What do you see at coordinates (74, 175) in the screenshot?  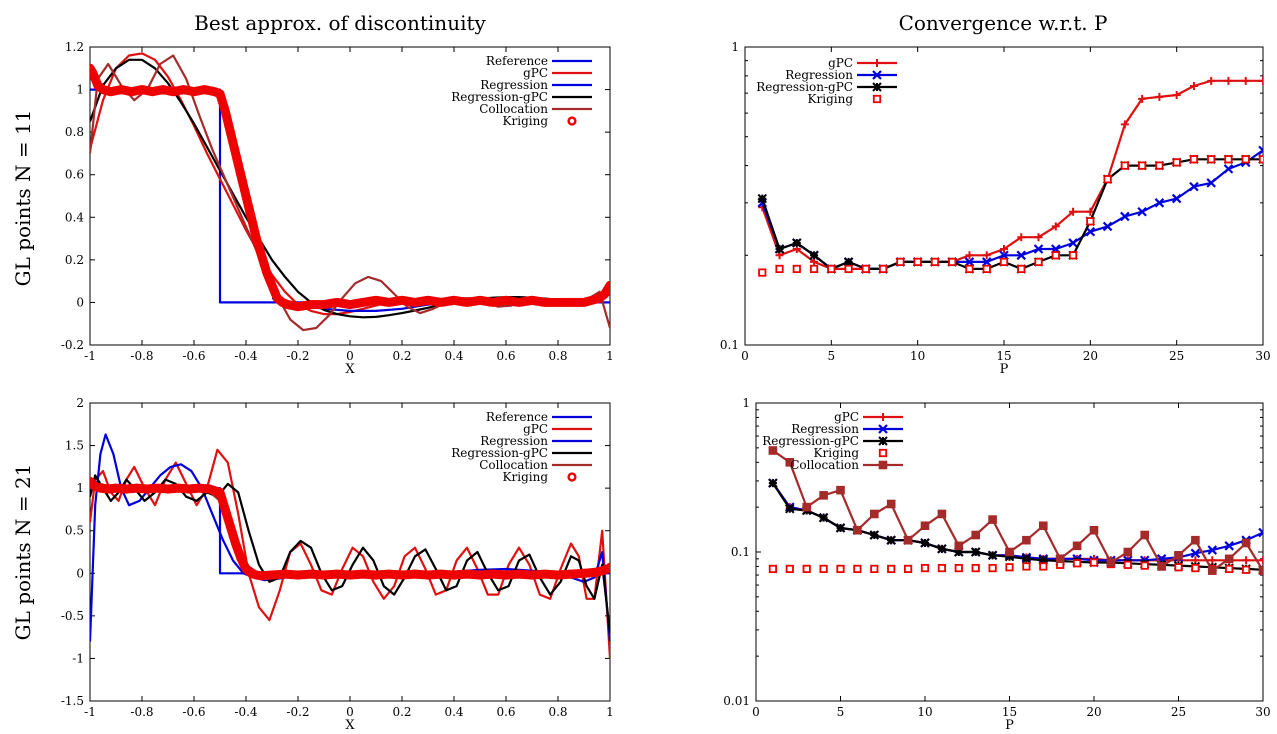 I see `y-tick-label: 0.6` at bounding box center [74, 175].